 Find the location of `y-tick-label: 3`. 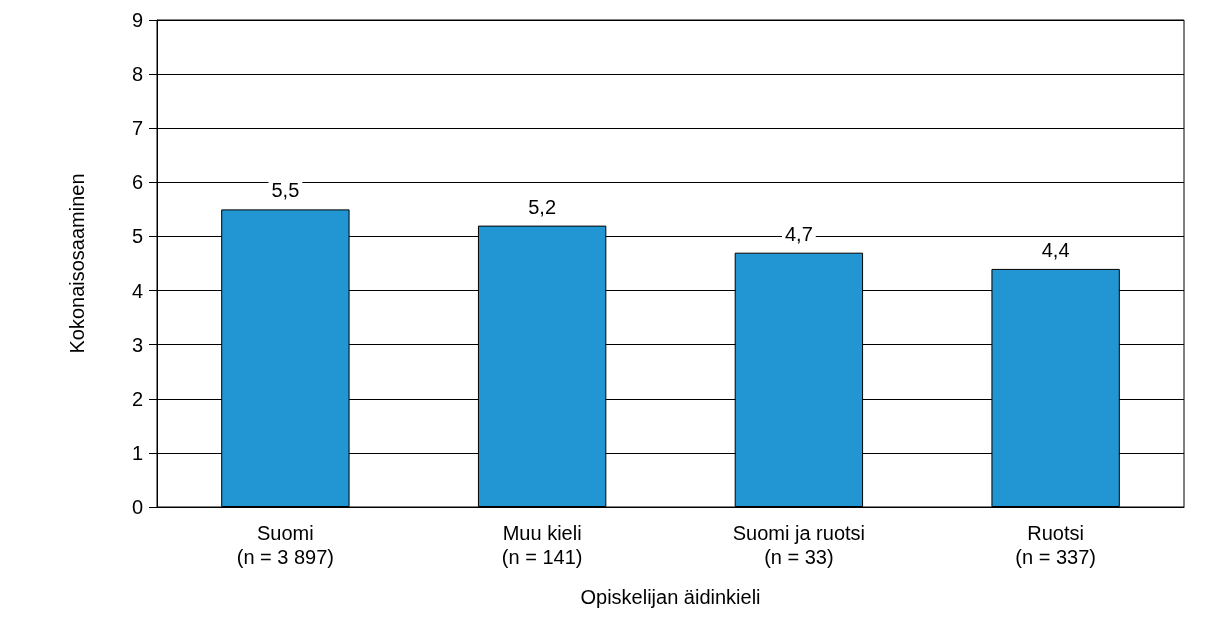

y-tick-label: 3 is located at coordinates (137, 344).